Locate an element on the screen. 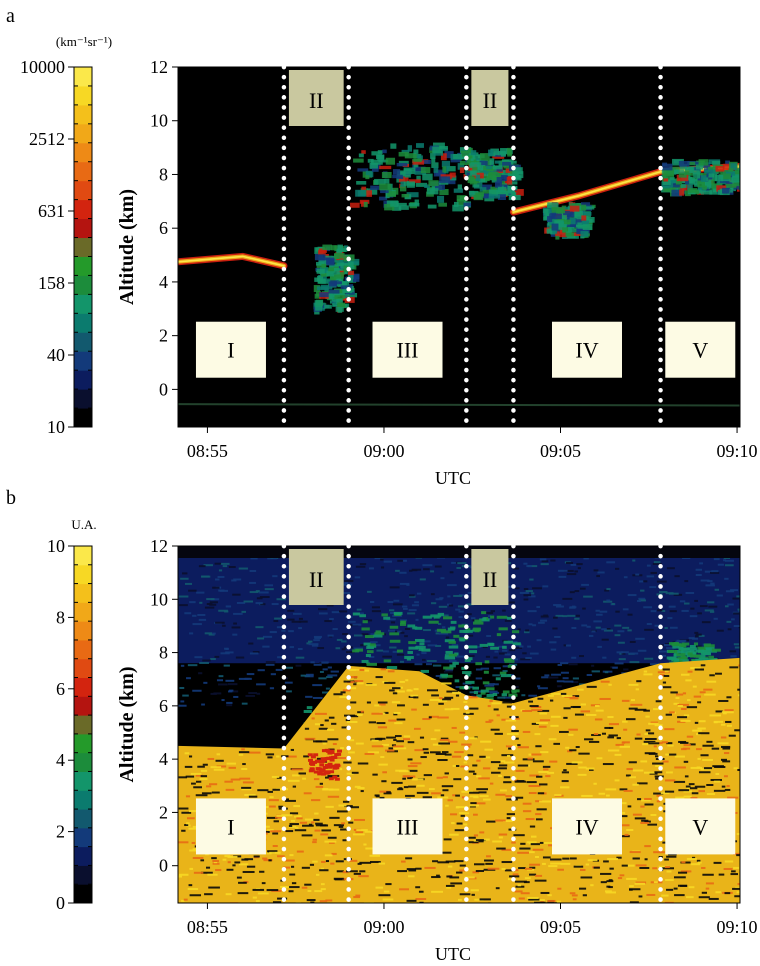 The height and width of the screenshot is (966, 760). region-label-V: V is located at coordinates (700, 349).